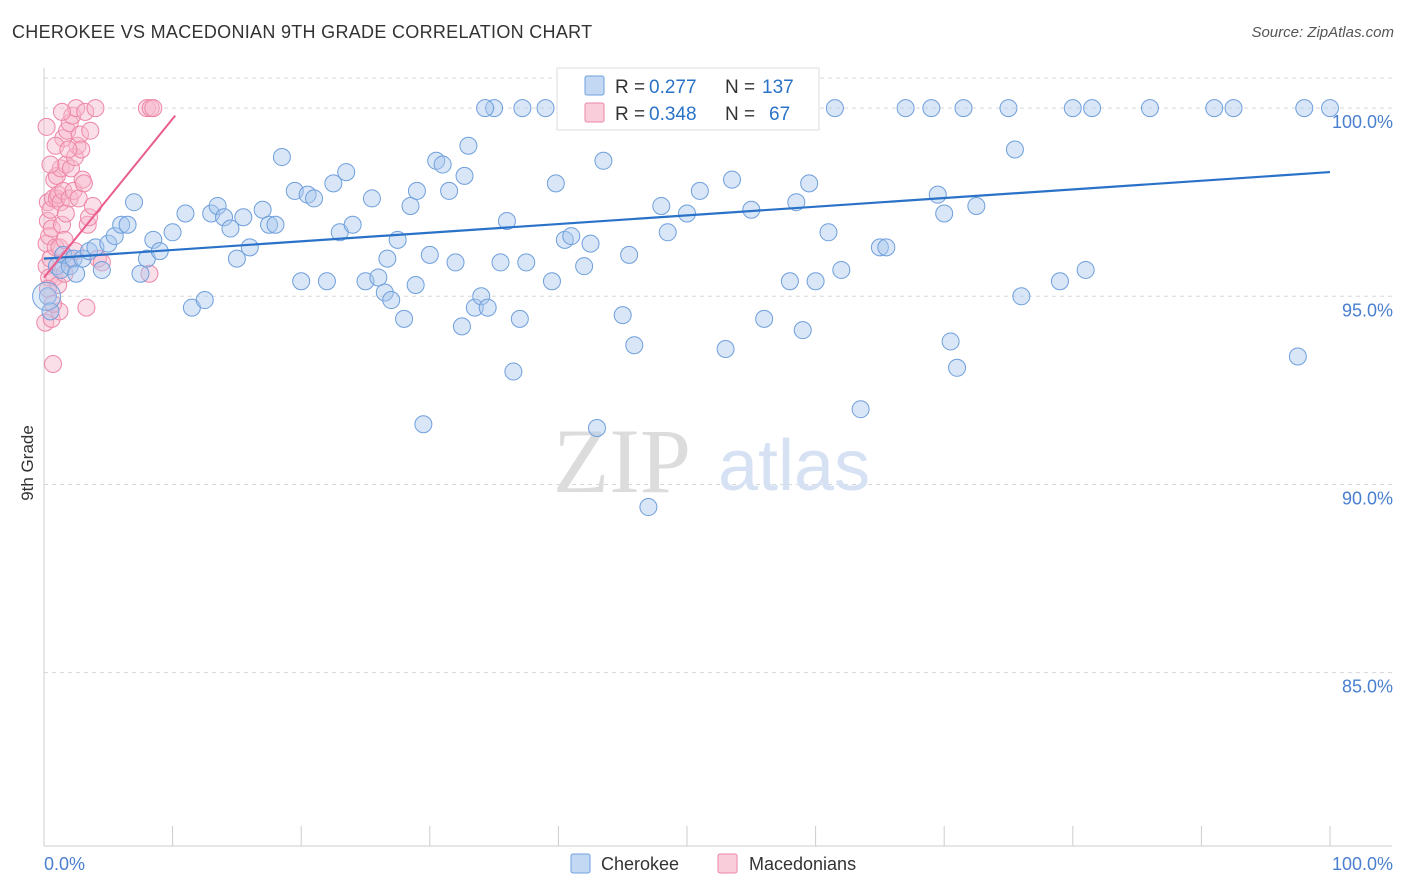  I want to click on legend-macedonian-swatch, so click(727, 863).